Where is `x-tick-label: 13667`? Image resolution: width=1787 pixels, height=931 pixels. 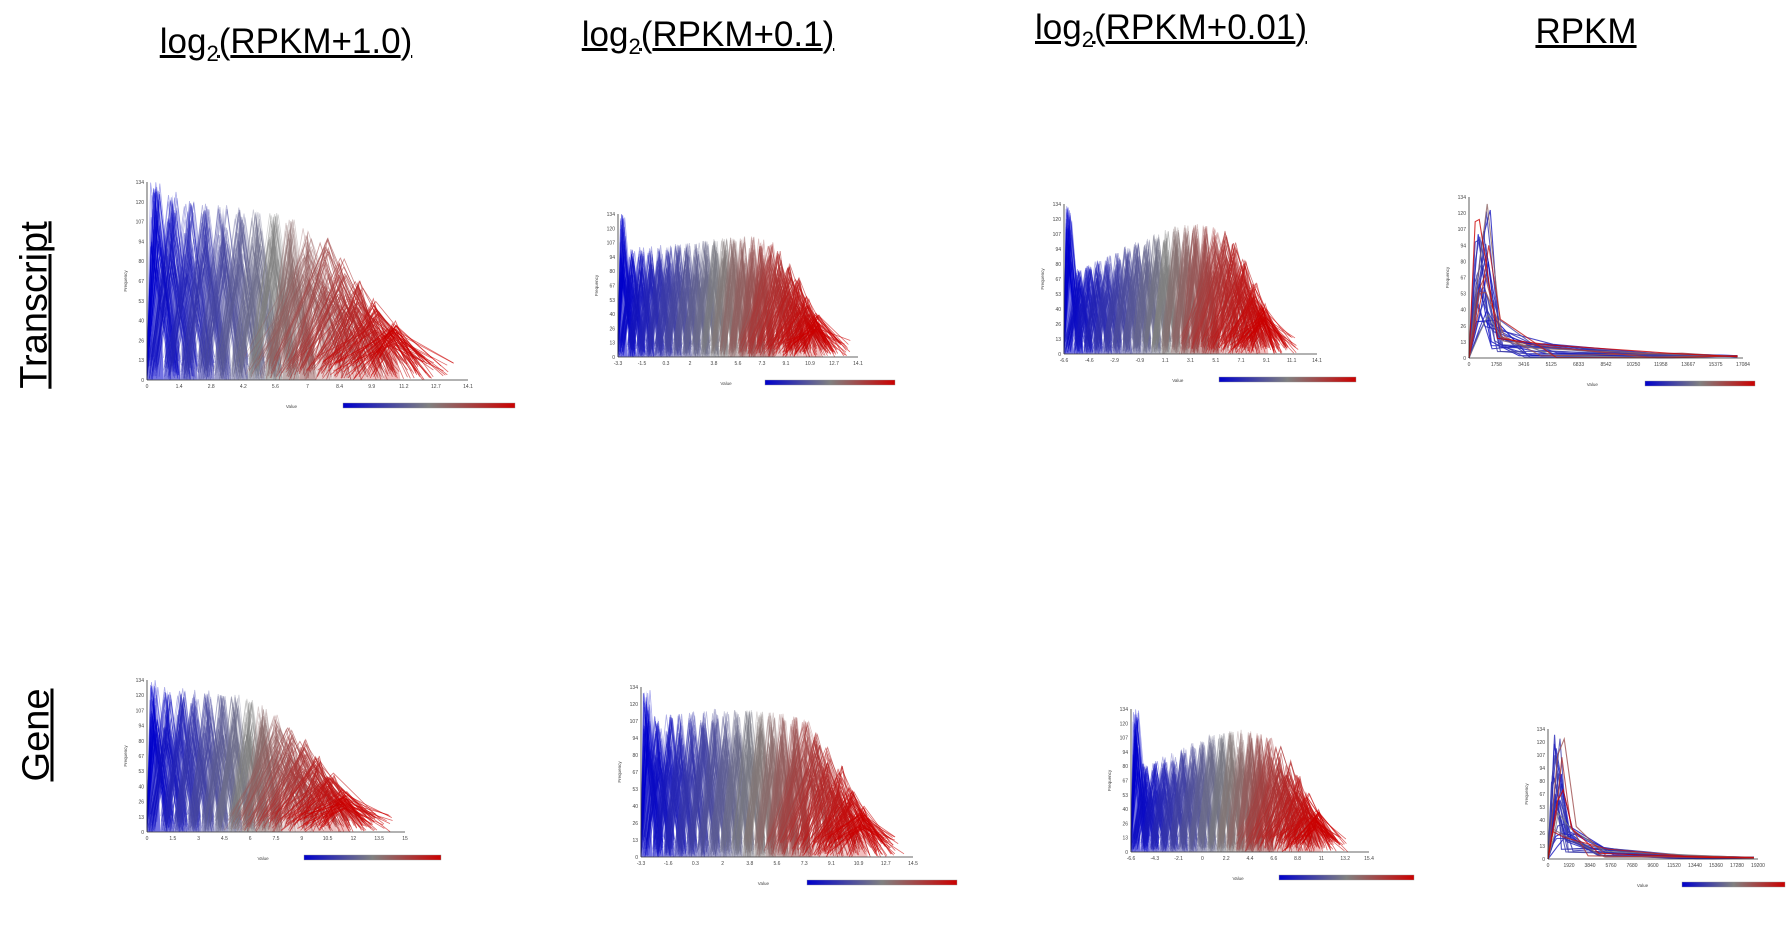 x-tick-label: 13667 is located at coordinates (1688, 365).